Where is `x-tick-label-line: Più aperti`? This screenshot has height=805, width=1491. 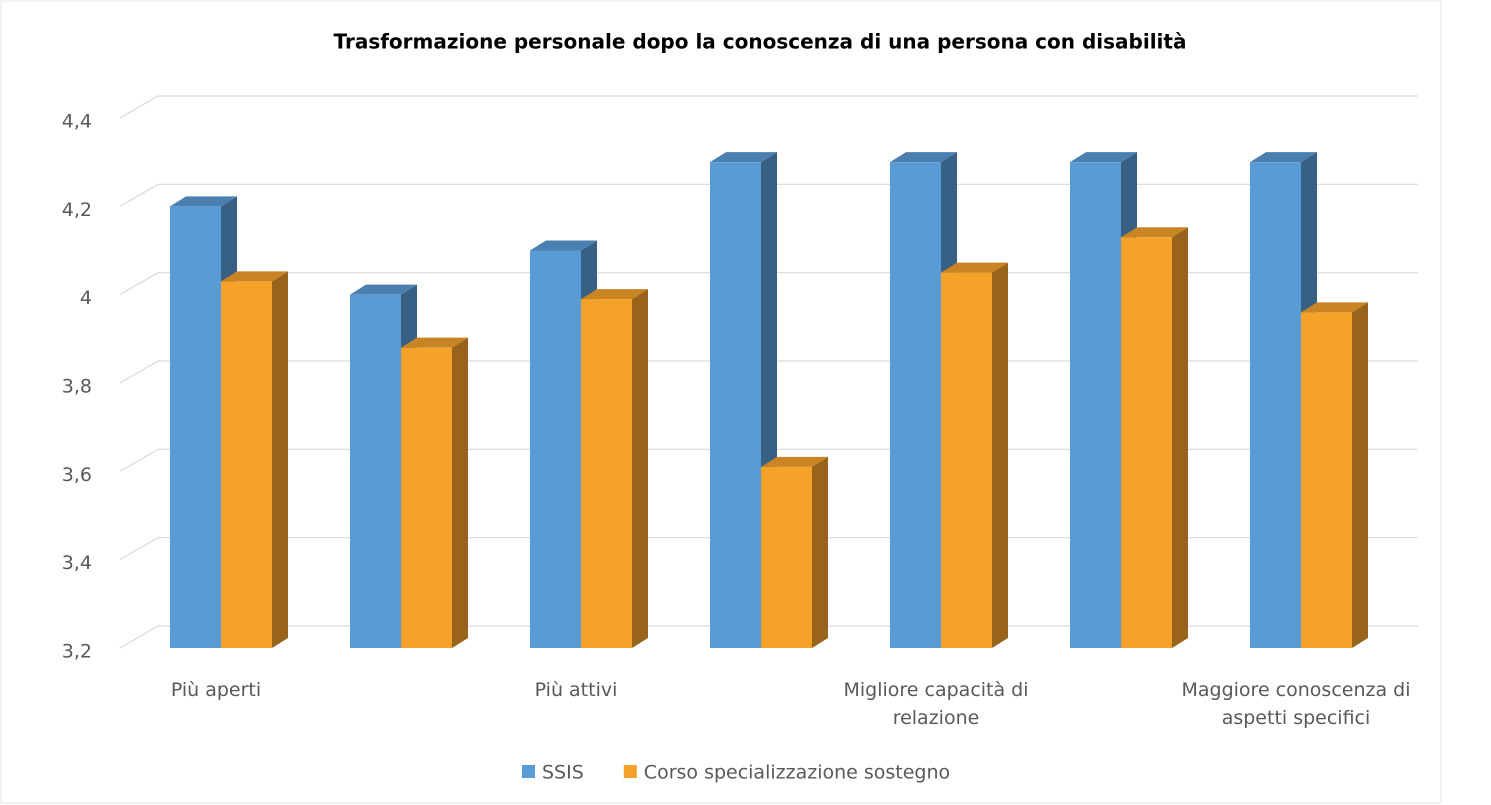
x-tick-label-line: Più aperti is located at coordinates (216, 690).